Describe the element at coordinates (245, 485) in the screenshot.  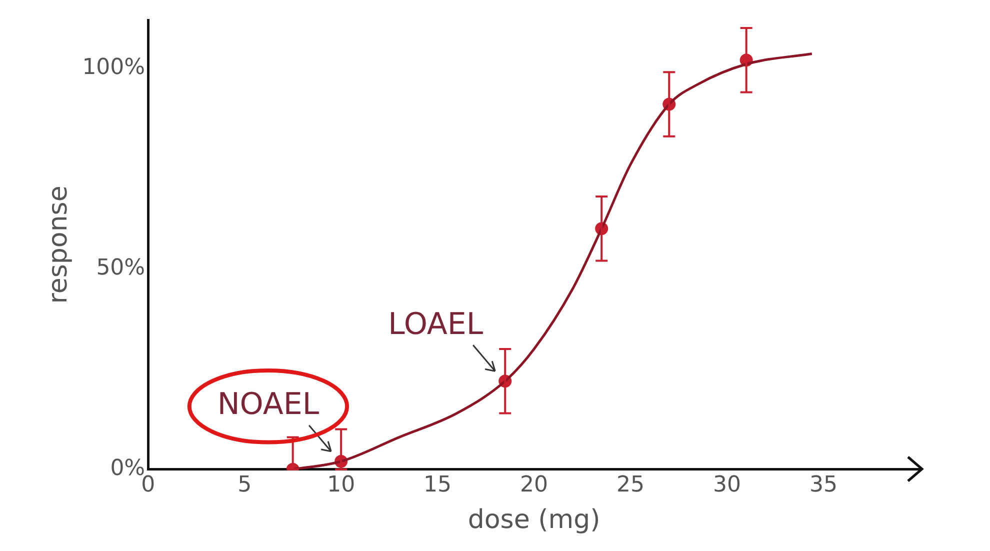
I see `x-tick-label: 5` at that location.